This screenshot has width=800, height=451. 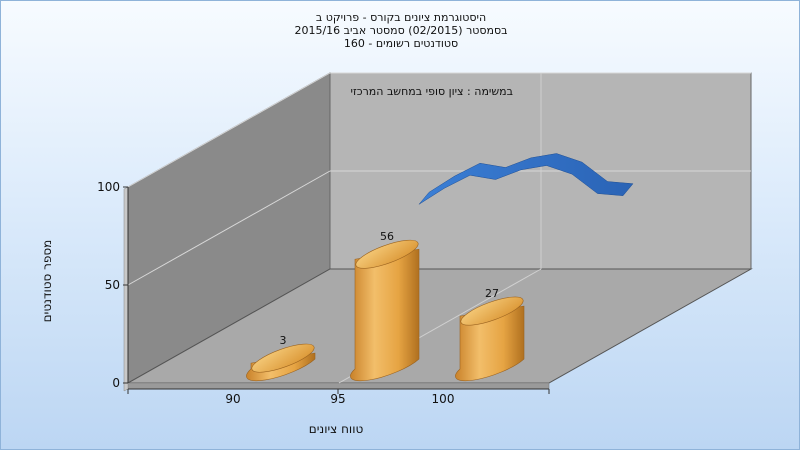 I want to click on x-axis: 90 95 100, so click(x=338, y=397).